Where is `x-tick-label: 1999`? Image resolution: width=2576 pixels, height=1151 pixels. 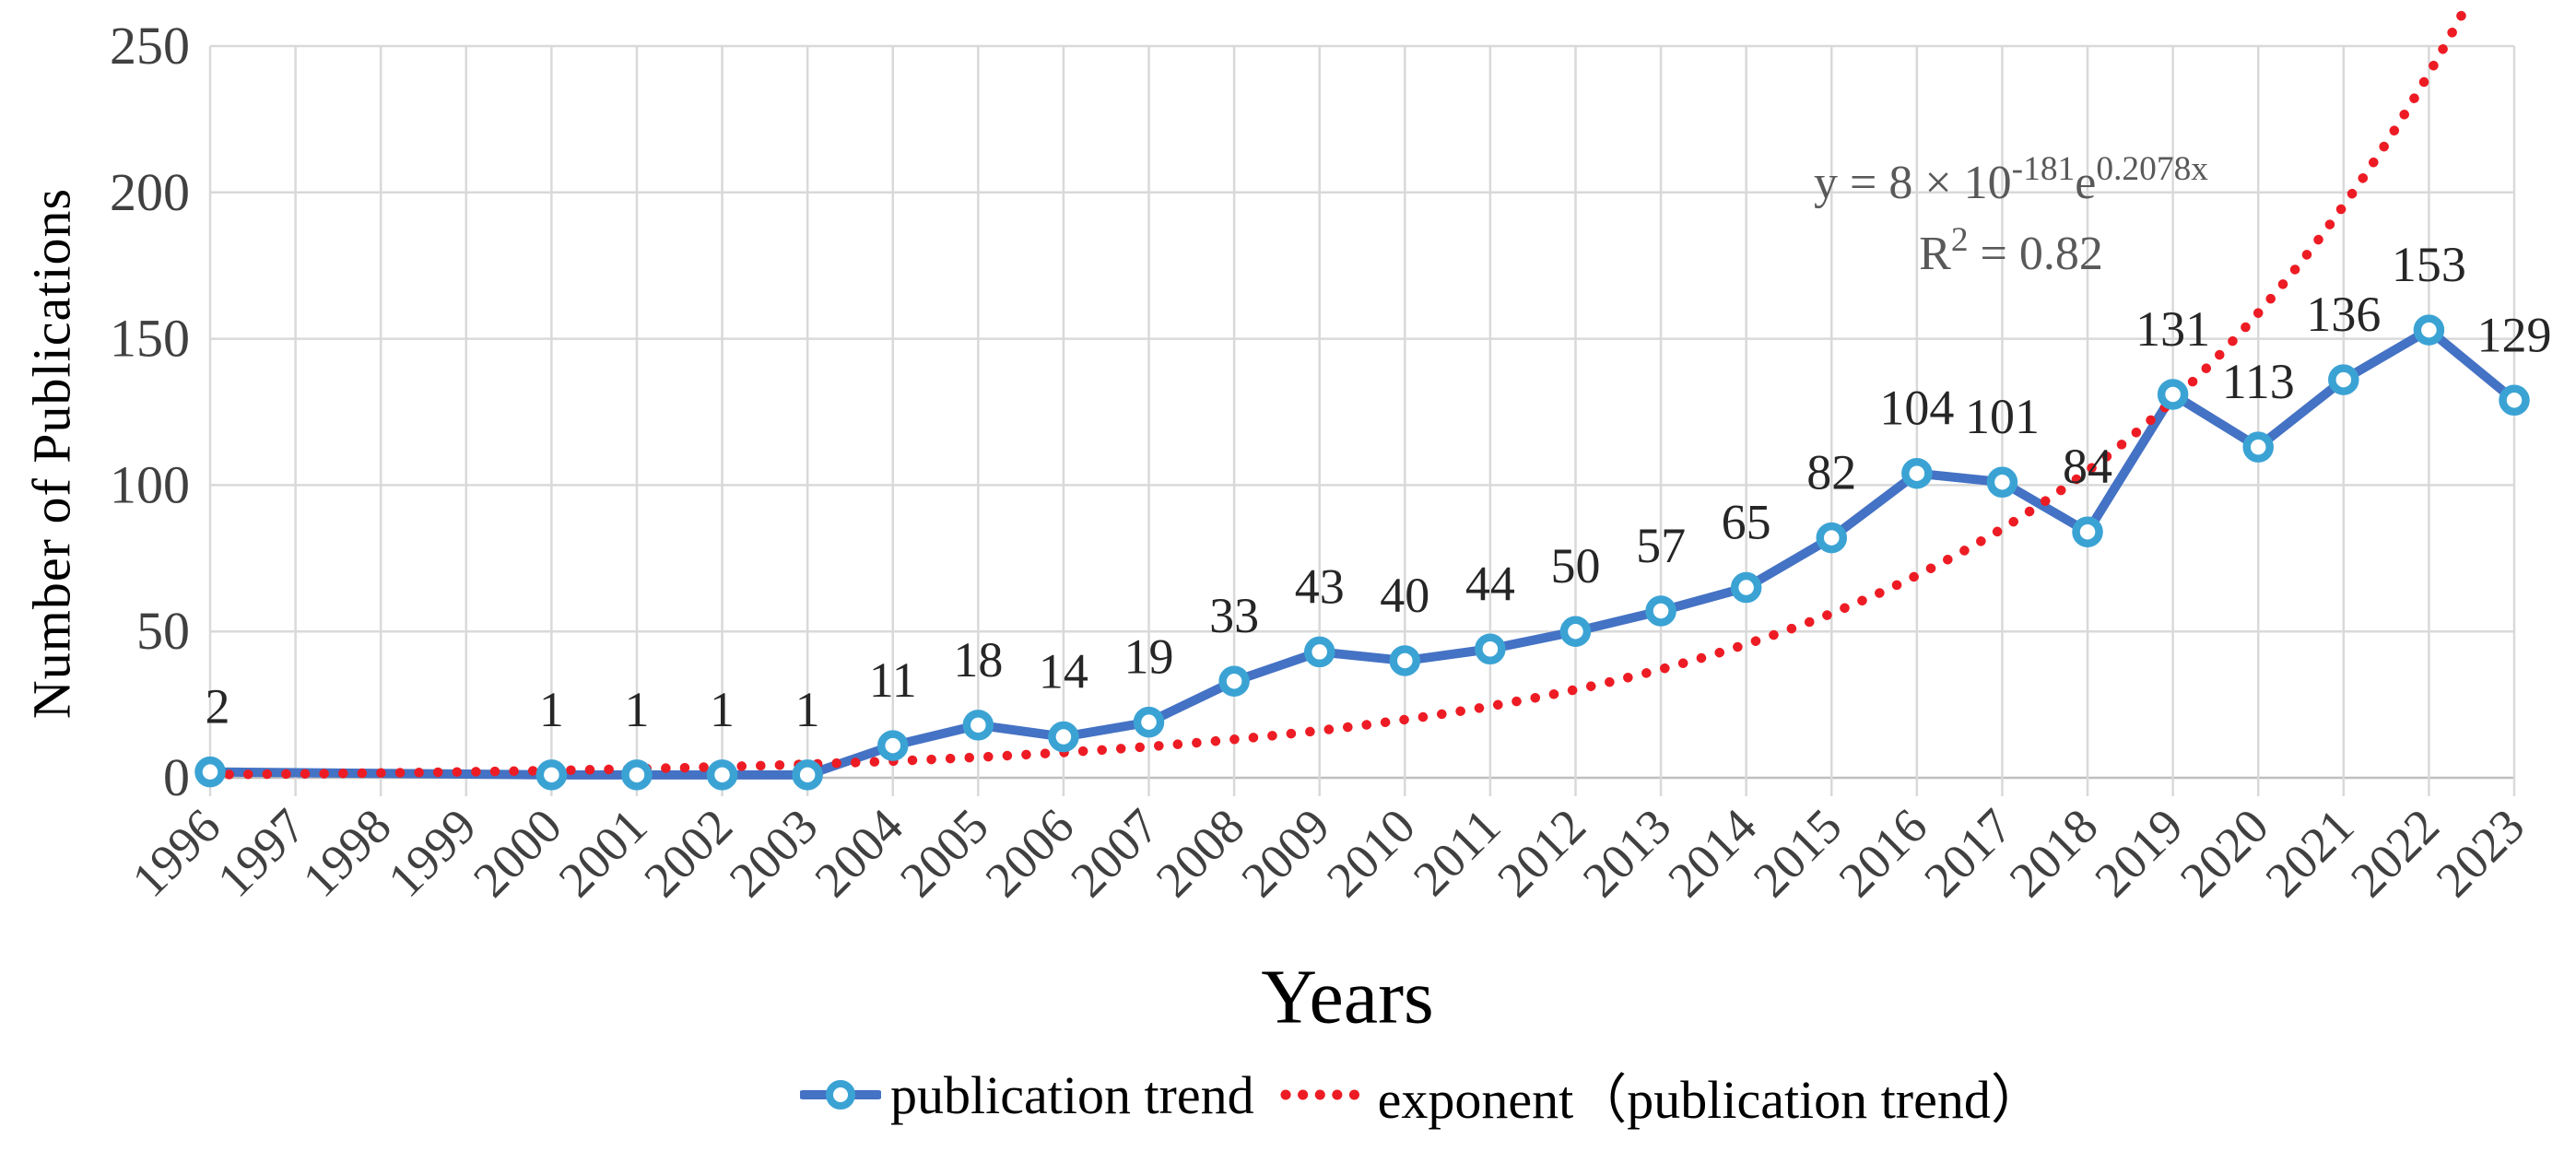 x-tick-label: 1999 is located at coordinates (432, 853).